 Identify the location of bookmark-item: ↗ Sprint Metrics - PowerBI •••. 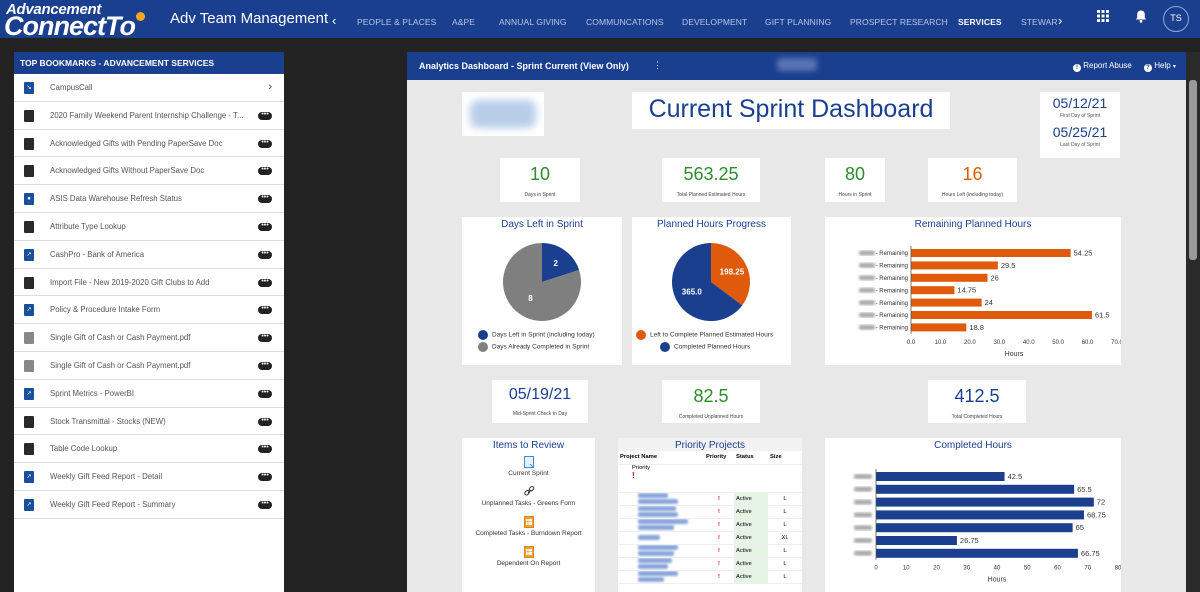
(149, 394).